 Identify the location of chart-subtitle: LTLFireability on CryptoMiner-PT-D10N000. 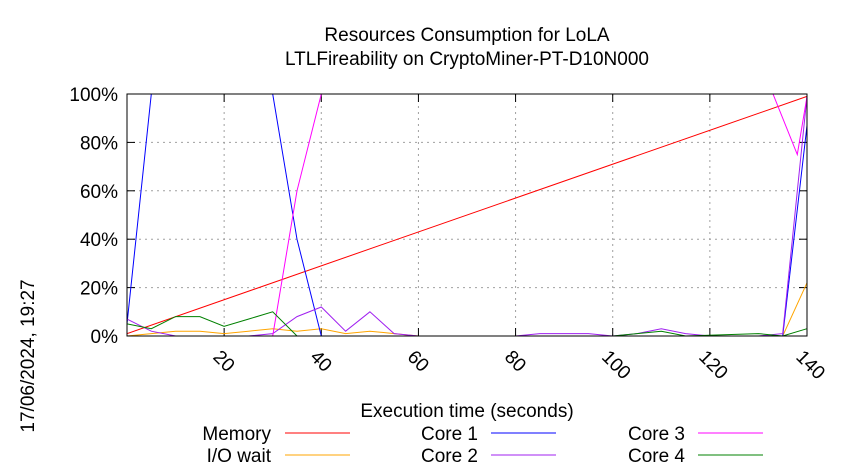
(467, 59).